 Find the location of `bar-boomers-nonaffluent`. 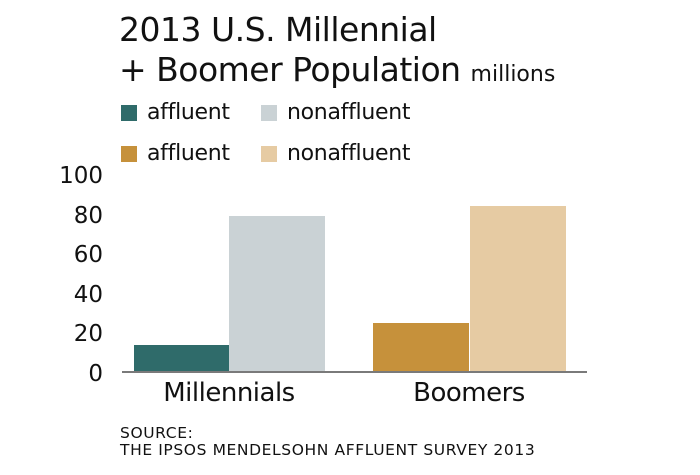

bar-boomers-nonaffluent is located at coordinates (518, 289).